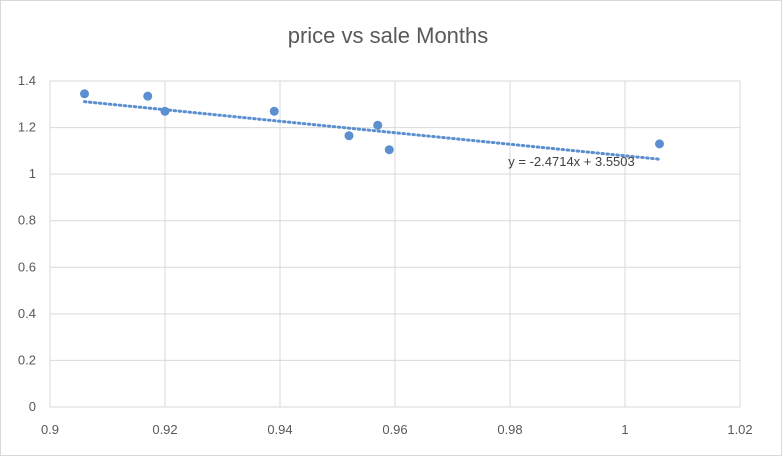 The height and width of the screenshot is (456, 782). I want to click on y-tick-label: 0, so click(32, 406).